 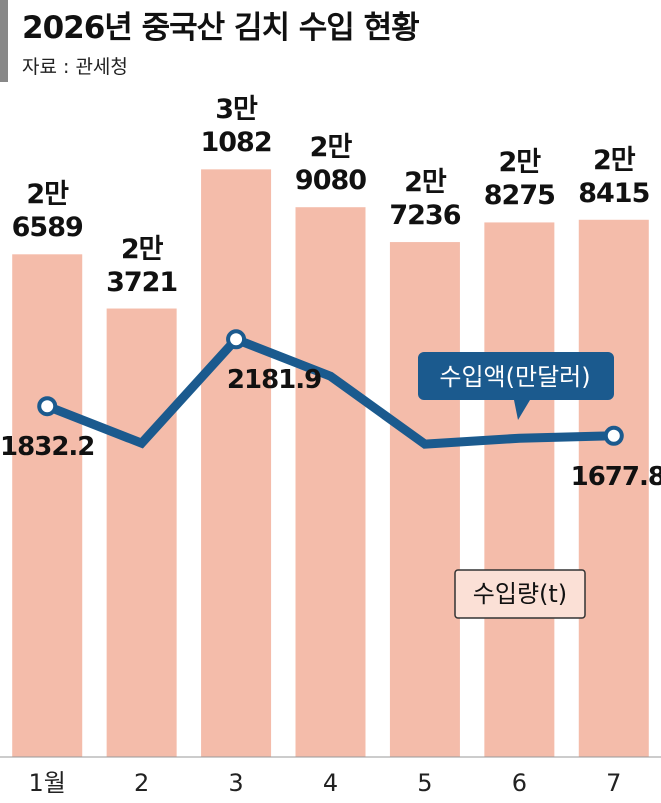 I want to click on legend-label: 수입량(t), so click(x=520, y=594).